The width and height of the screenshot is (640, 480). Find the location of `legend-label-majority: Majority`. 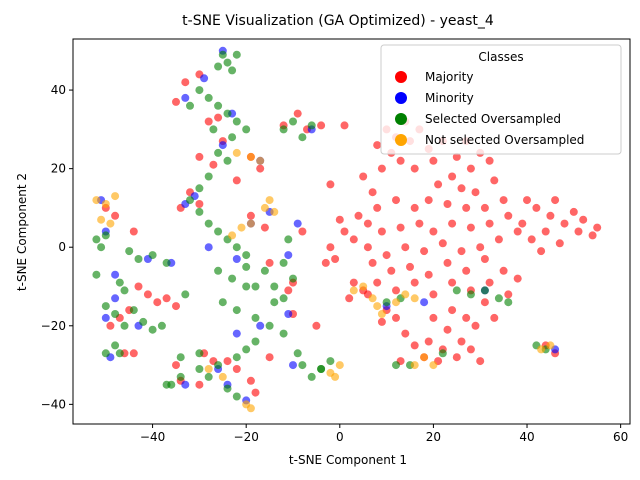

legend-label-majority: Majority is located at coordinates (449, 77).